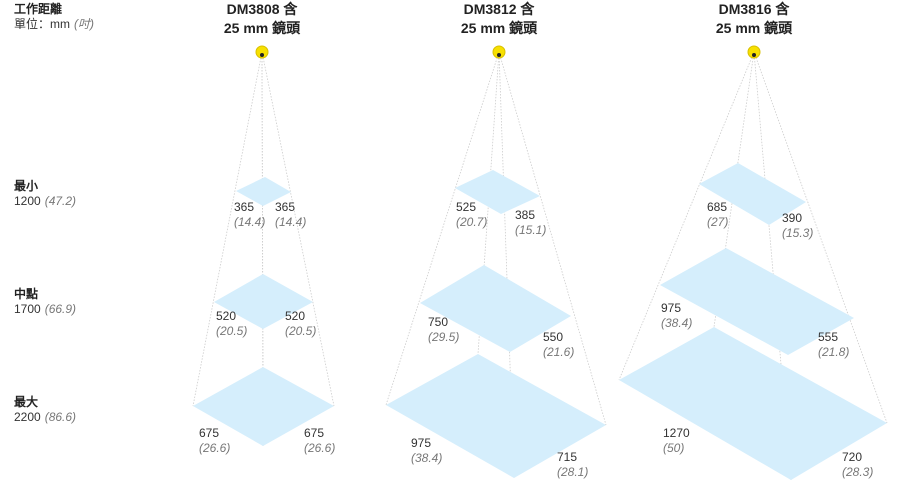 The height and width of the screenshot is (487, 900). I want to click on right-dimension-inch: (26.6), so click(319, 448).